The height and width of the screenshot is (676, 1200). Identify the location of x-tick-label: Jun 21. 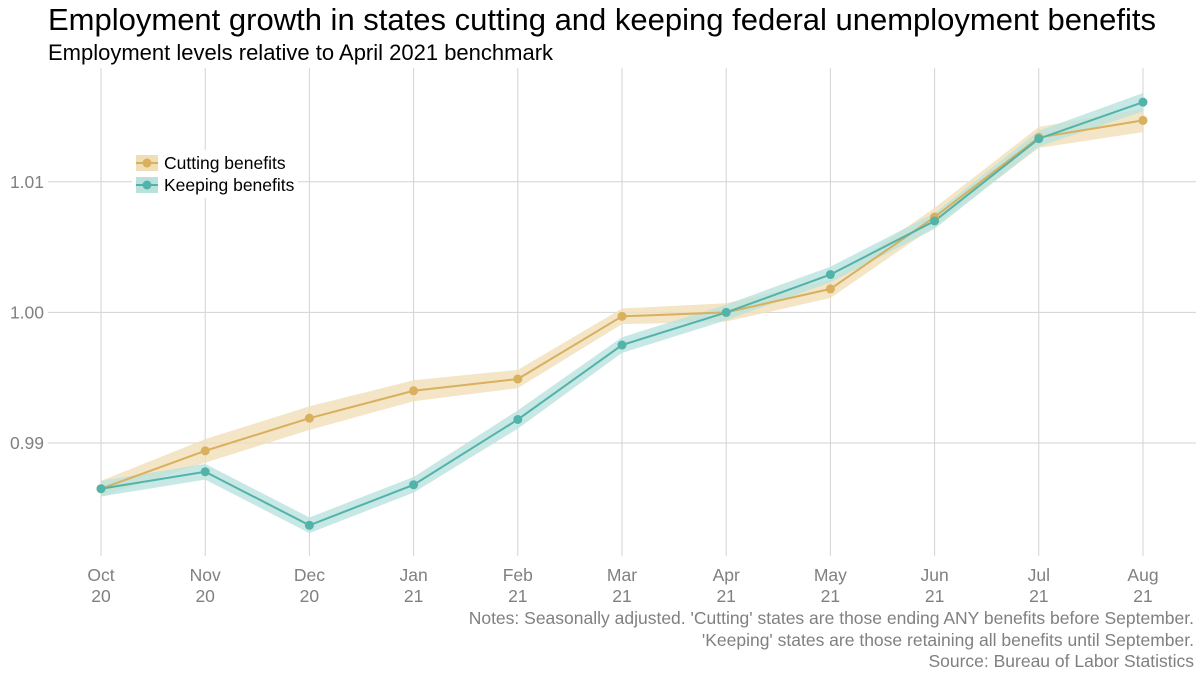
(934, 585).